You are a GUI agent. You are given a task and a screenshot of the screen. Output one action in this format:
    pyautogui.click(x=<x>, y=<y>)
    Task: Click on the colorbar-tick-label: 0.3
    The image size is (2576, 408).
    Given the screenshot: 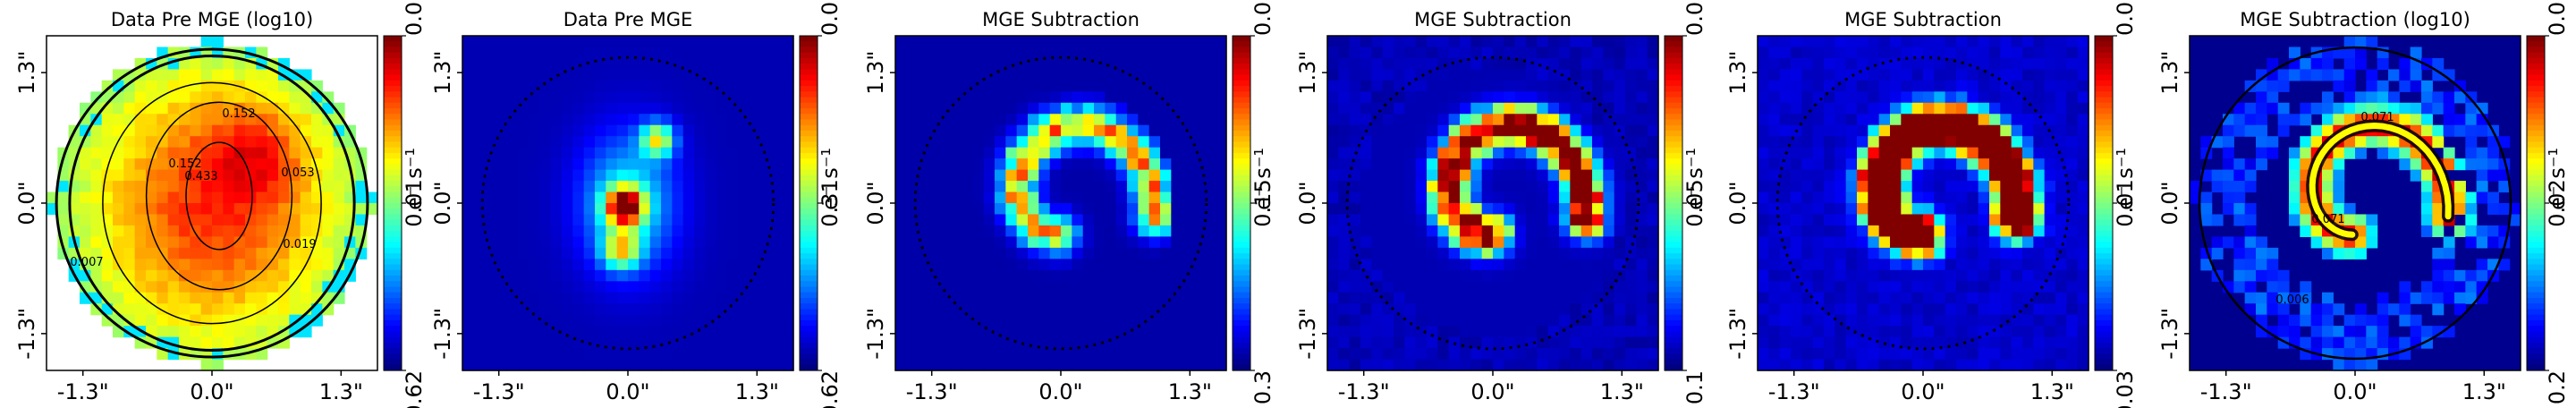 What is the action you would take?
    pyautogui.click(x=1262, y=387)
    